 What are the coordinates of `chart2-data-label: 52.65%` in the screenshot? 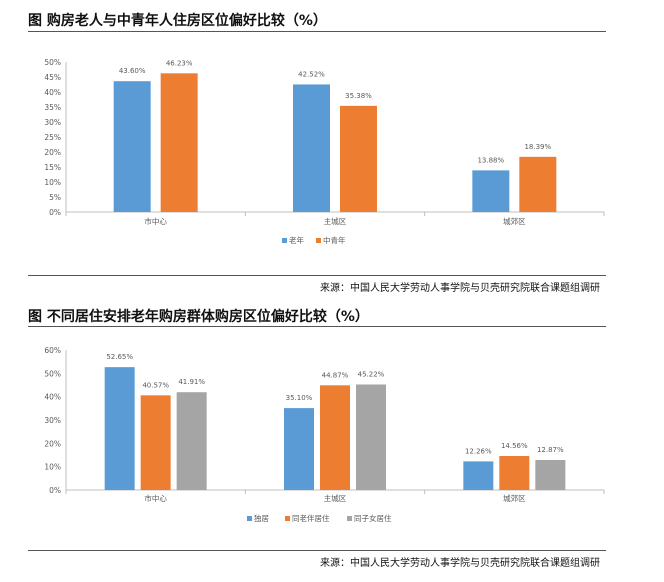 It's located at (119, 357).